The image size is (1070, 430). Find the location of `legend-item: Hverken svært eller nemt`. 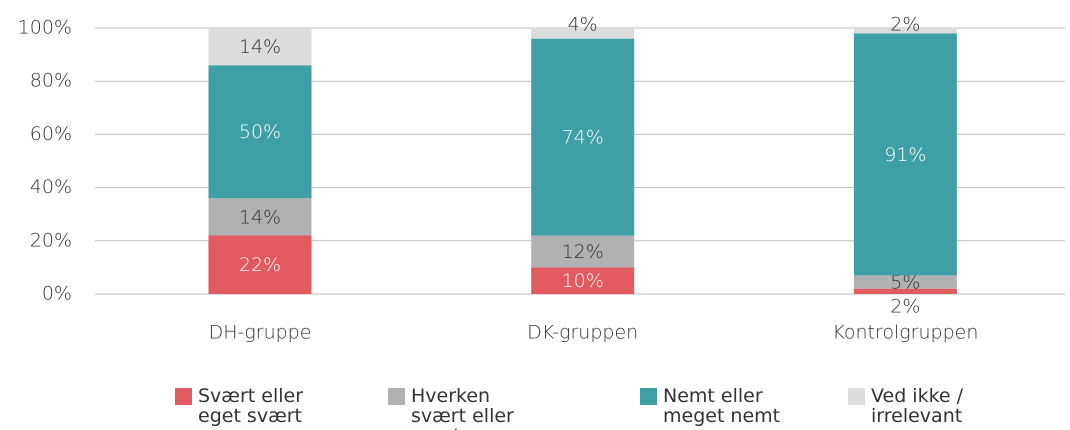

legend-item: Hverken svært eller nemt is located at coordinates (467, 408).